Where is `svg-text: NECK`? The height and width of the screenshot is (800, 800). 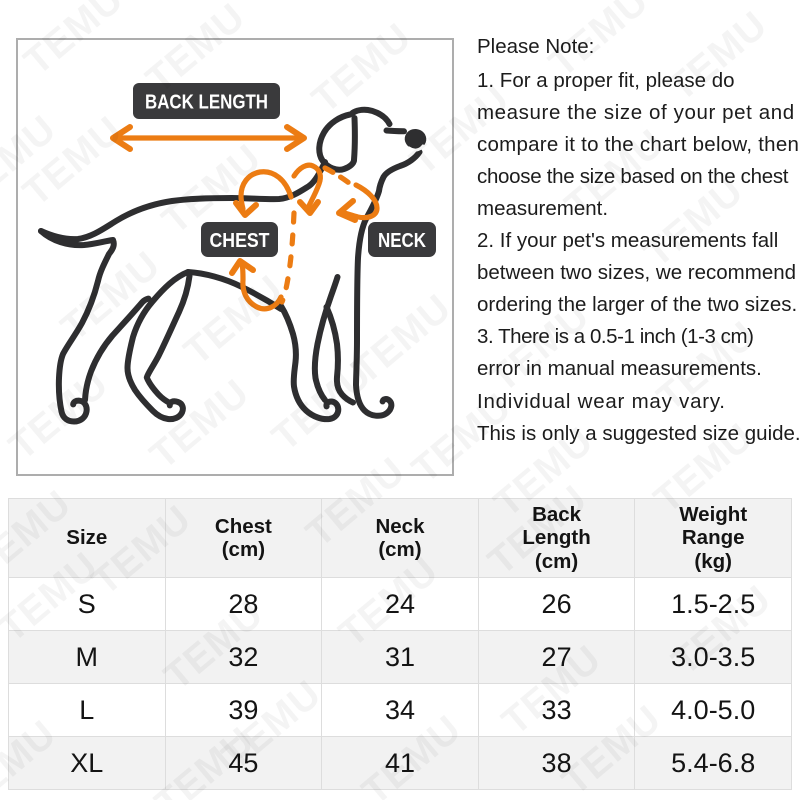 svg-text: NECK is located at coordinates (402, 241).